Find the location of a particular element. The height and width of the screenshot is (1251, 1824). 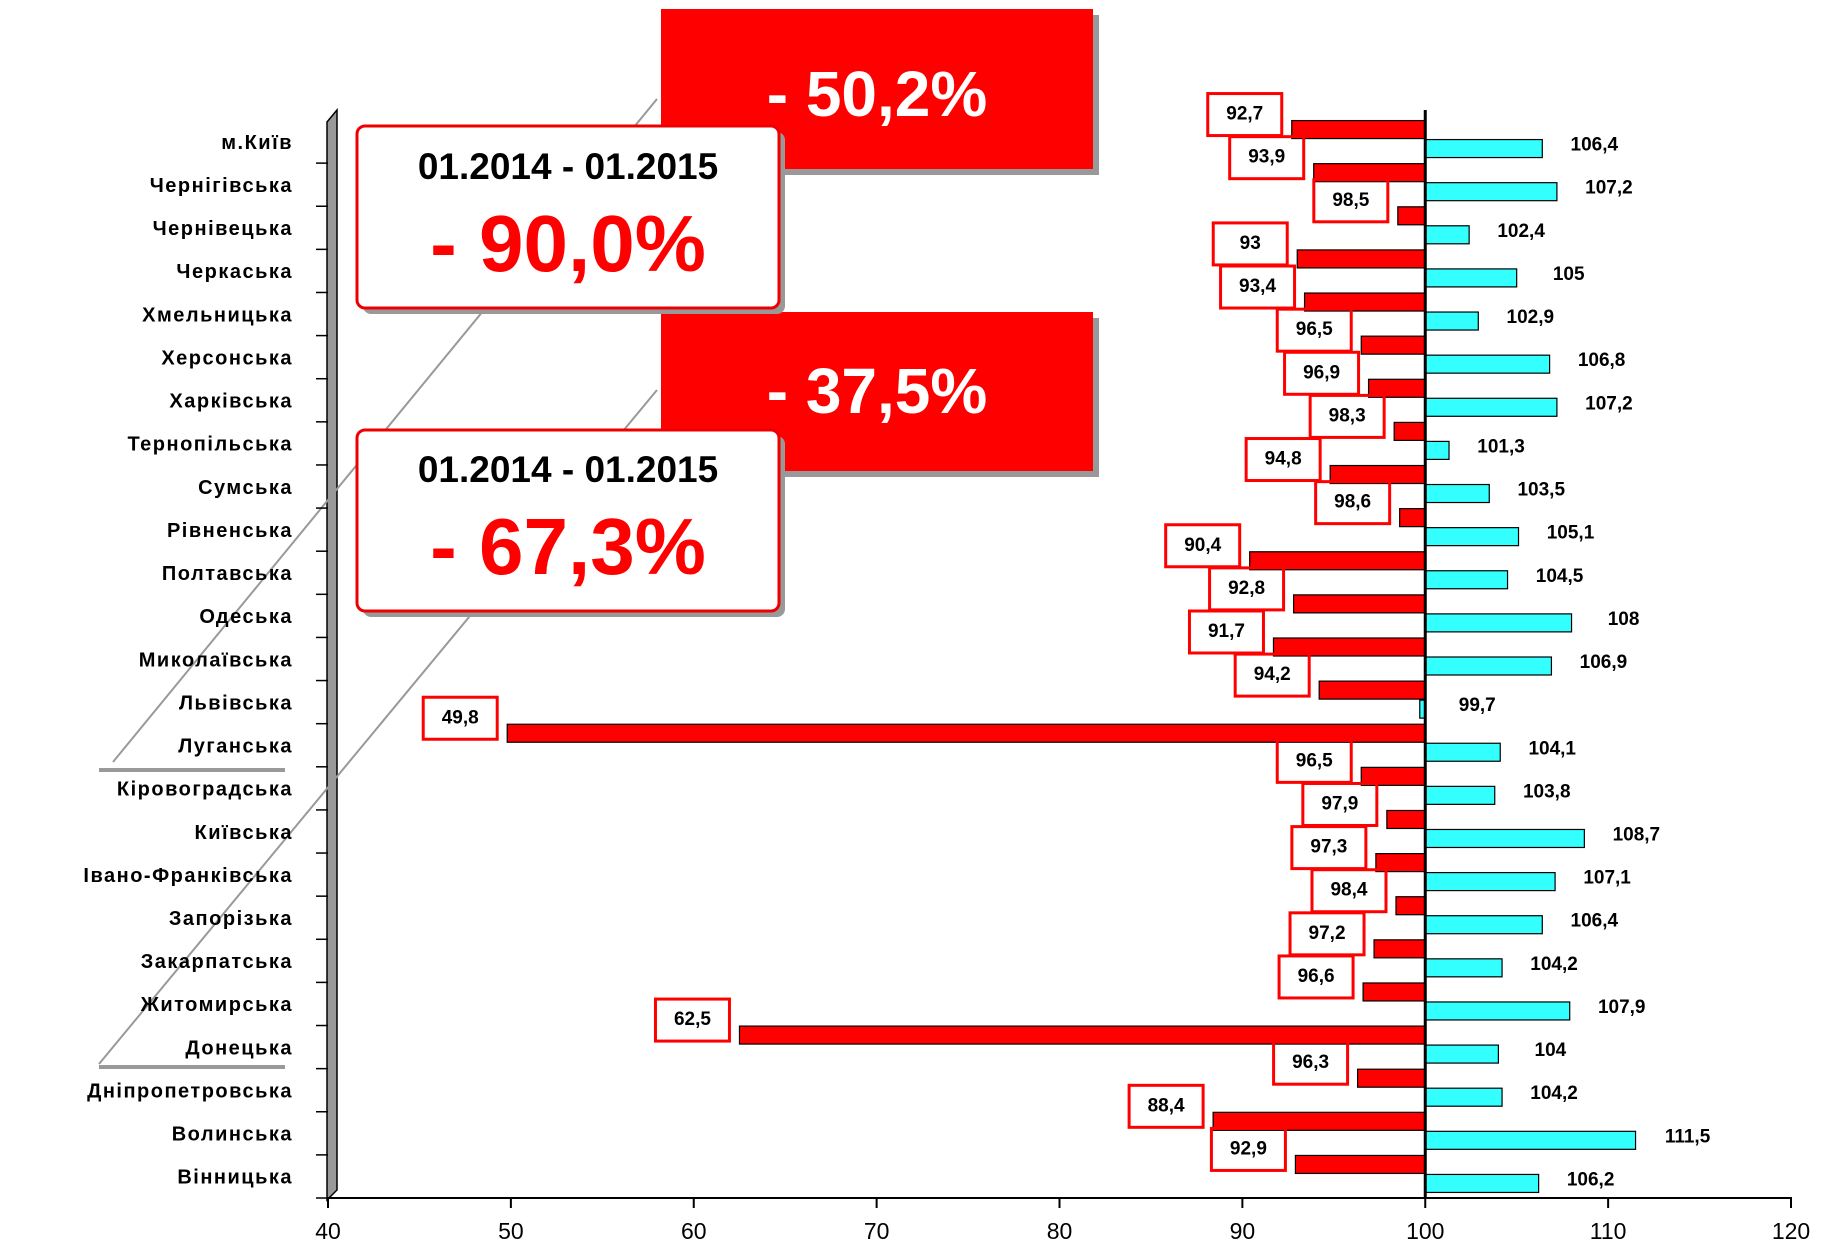

value-label: 92,9 is located at coordinates (1248, 1148).